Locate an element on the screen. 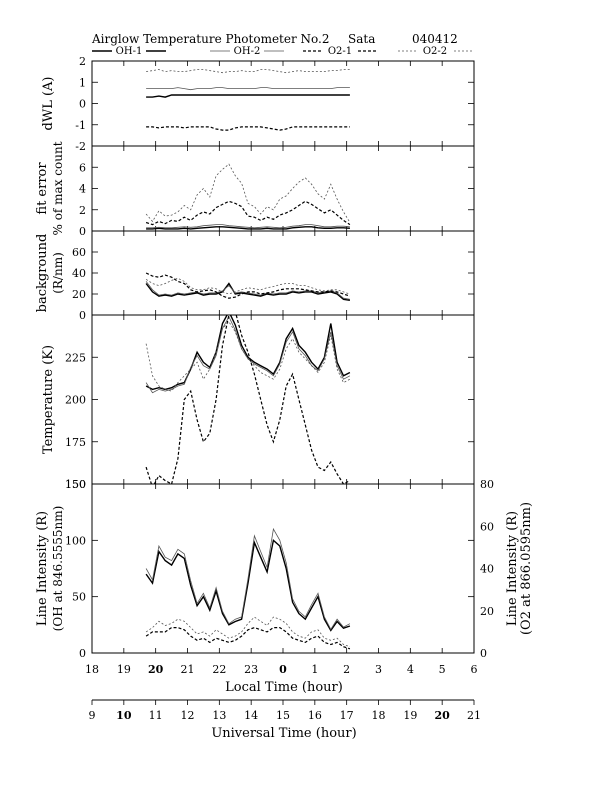 This screenshot has width=612, height=792. y2-tick-label: 20 is located at coordinates (487, 611).